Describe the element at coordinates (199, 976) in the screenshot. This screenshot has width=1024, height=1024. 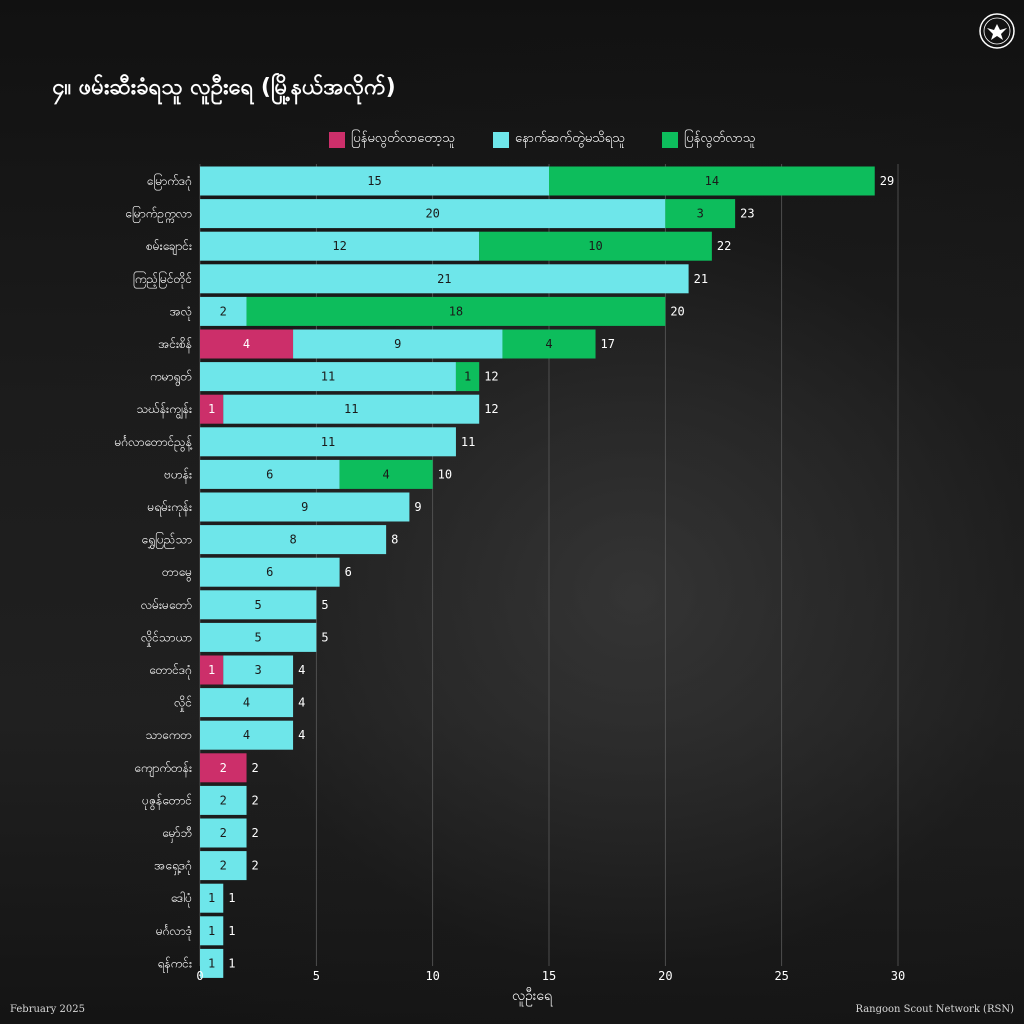
I see `x-tick-label: 0` at that location.